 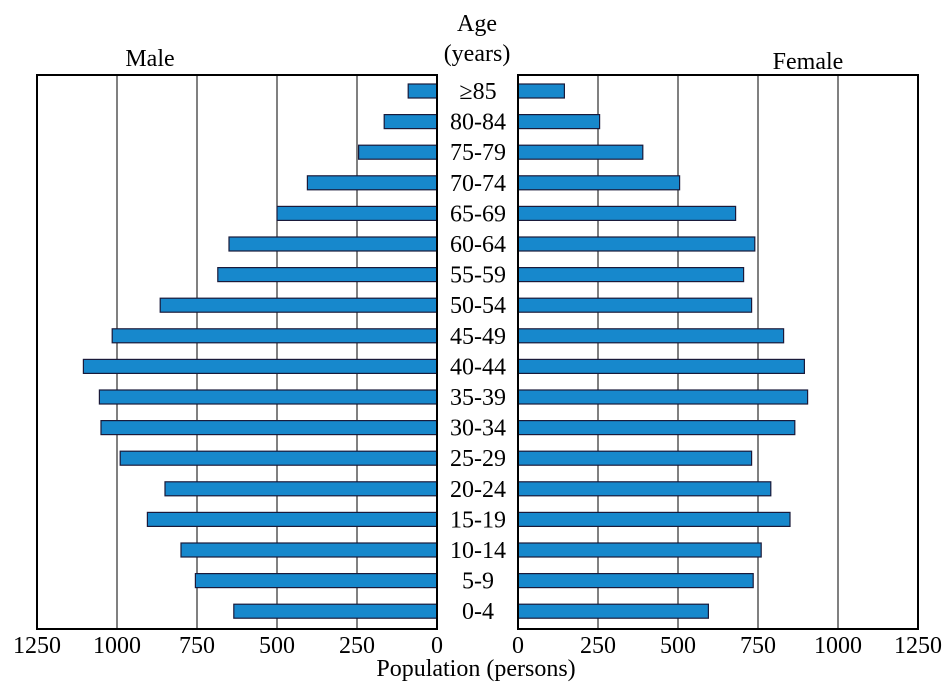 I want to click on x-tick-labels: 1250 1250 1000 1000 750 750 500 500 250 250 0 0, so click(x=477, y=646).